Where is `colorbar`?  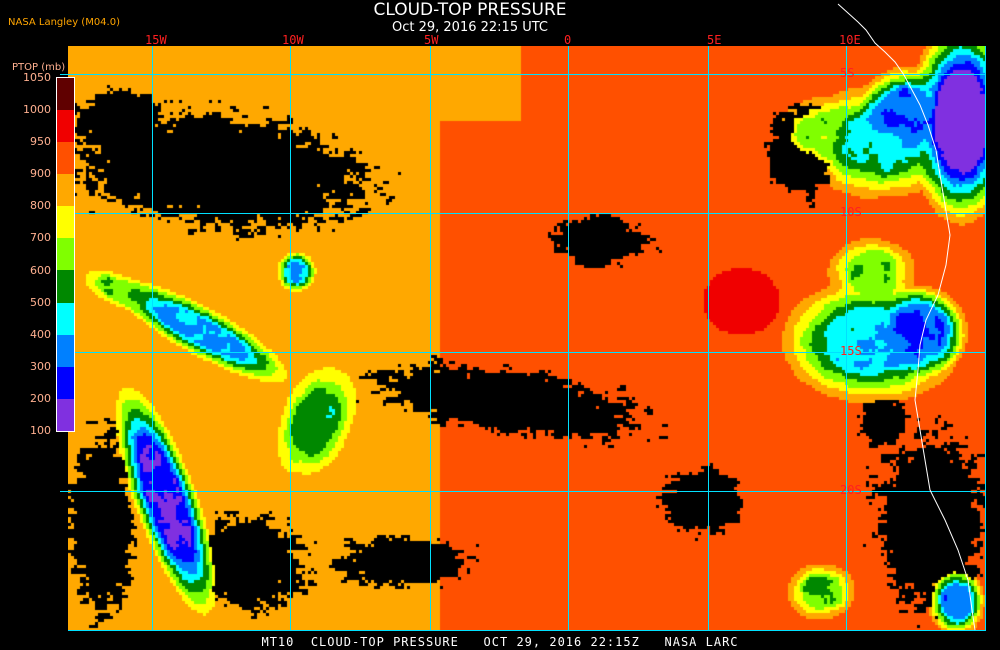 colorbar is located at coordinates (65, 254).